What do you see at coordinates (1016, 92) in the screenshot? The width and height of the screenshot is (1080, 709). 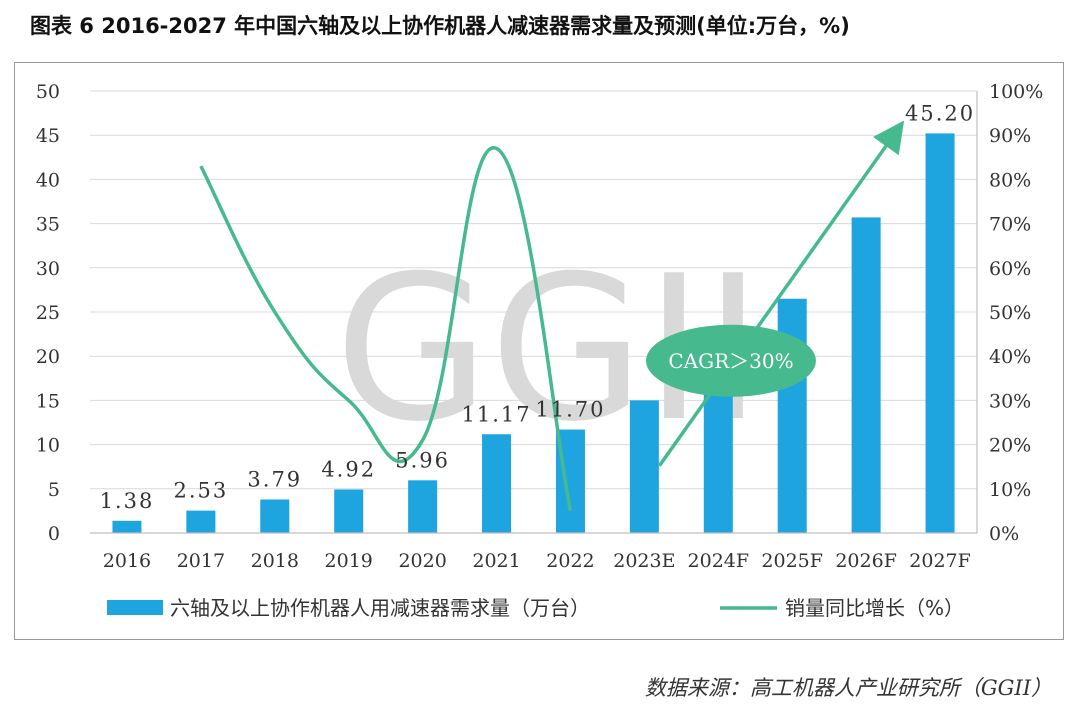 I see `y-right-tick-label: 100%` at bounding box center [1016, 92].